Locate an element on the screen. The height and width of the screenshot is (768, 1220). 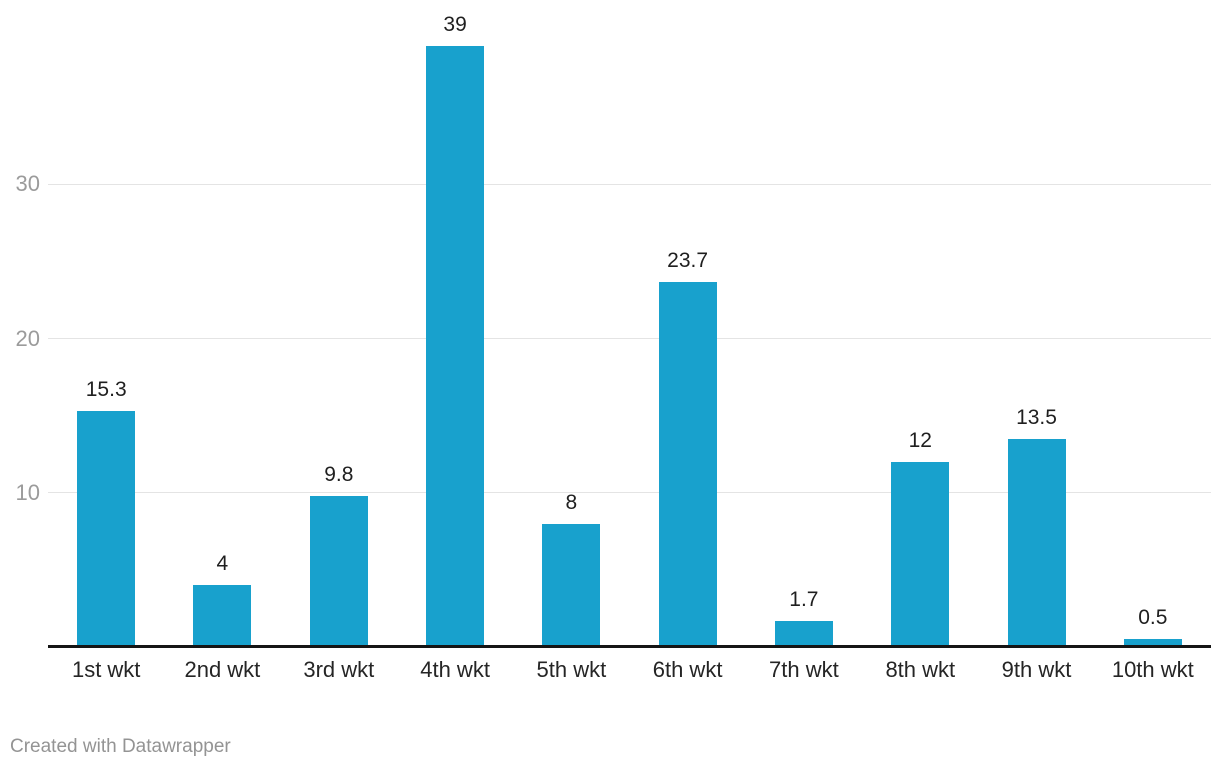
bar-1st-wkt is located at coordinates (106, 529).